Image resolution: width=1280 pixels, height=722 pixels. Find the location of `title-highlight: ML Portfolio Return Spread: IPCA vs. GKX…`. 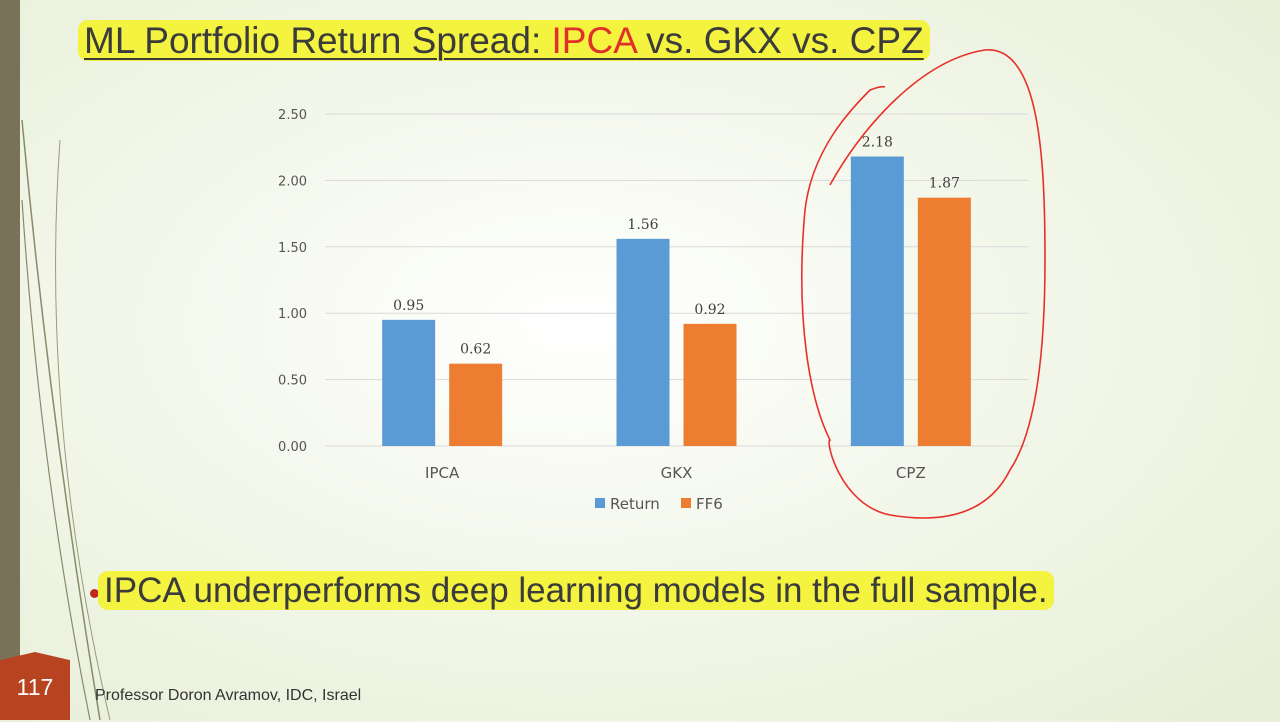

title-highlight: ML Portfolio Return Spread: IPCA vs. GKX… is located at coordinates (504, 40).